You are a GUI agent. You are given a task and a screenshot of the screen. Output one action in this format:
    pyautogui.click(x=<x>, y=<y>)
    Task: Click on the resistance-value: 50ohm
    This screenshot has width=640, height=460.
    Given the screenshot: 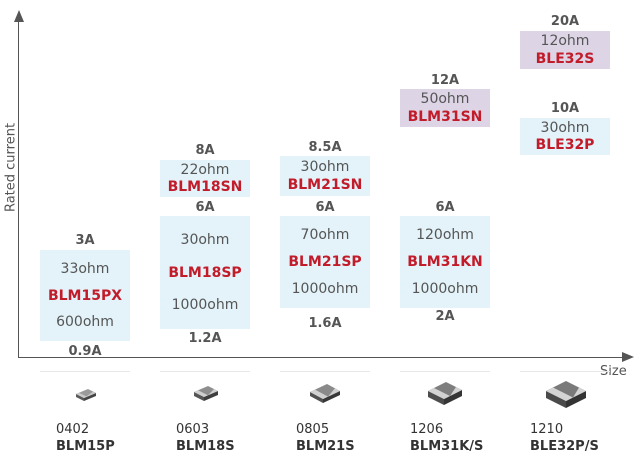 What is the action you would take?
    pyautogui.click(x=445, y=99)
    